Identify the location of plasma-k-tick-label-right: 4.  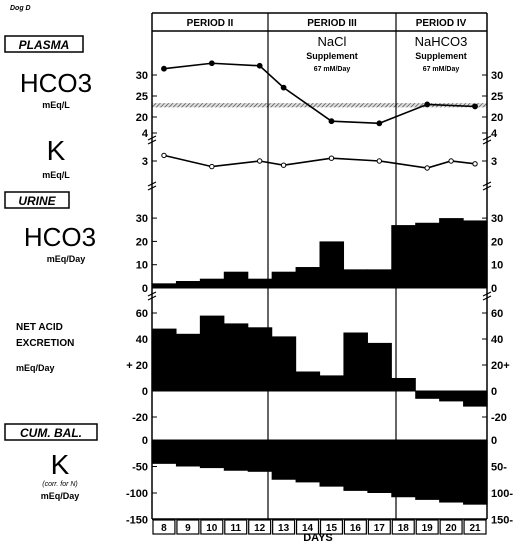
(494, 134).